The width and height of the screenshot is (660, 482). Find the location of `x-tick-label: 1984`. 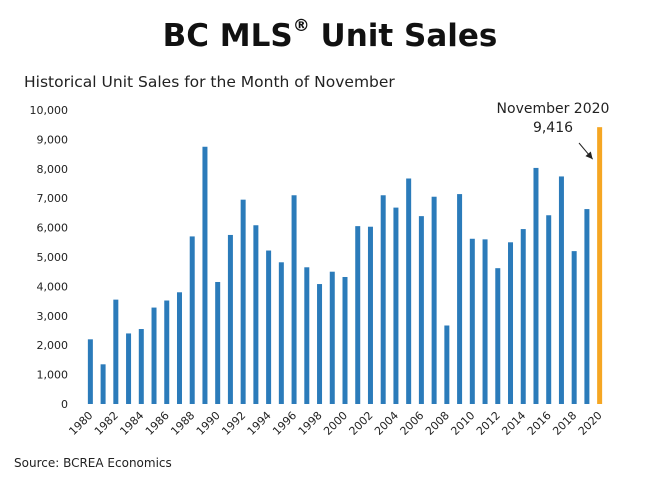

x-tick-label: 1984 is located at coordinates (131, 423).